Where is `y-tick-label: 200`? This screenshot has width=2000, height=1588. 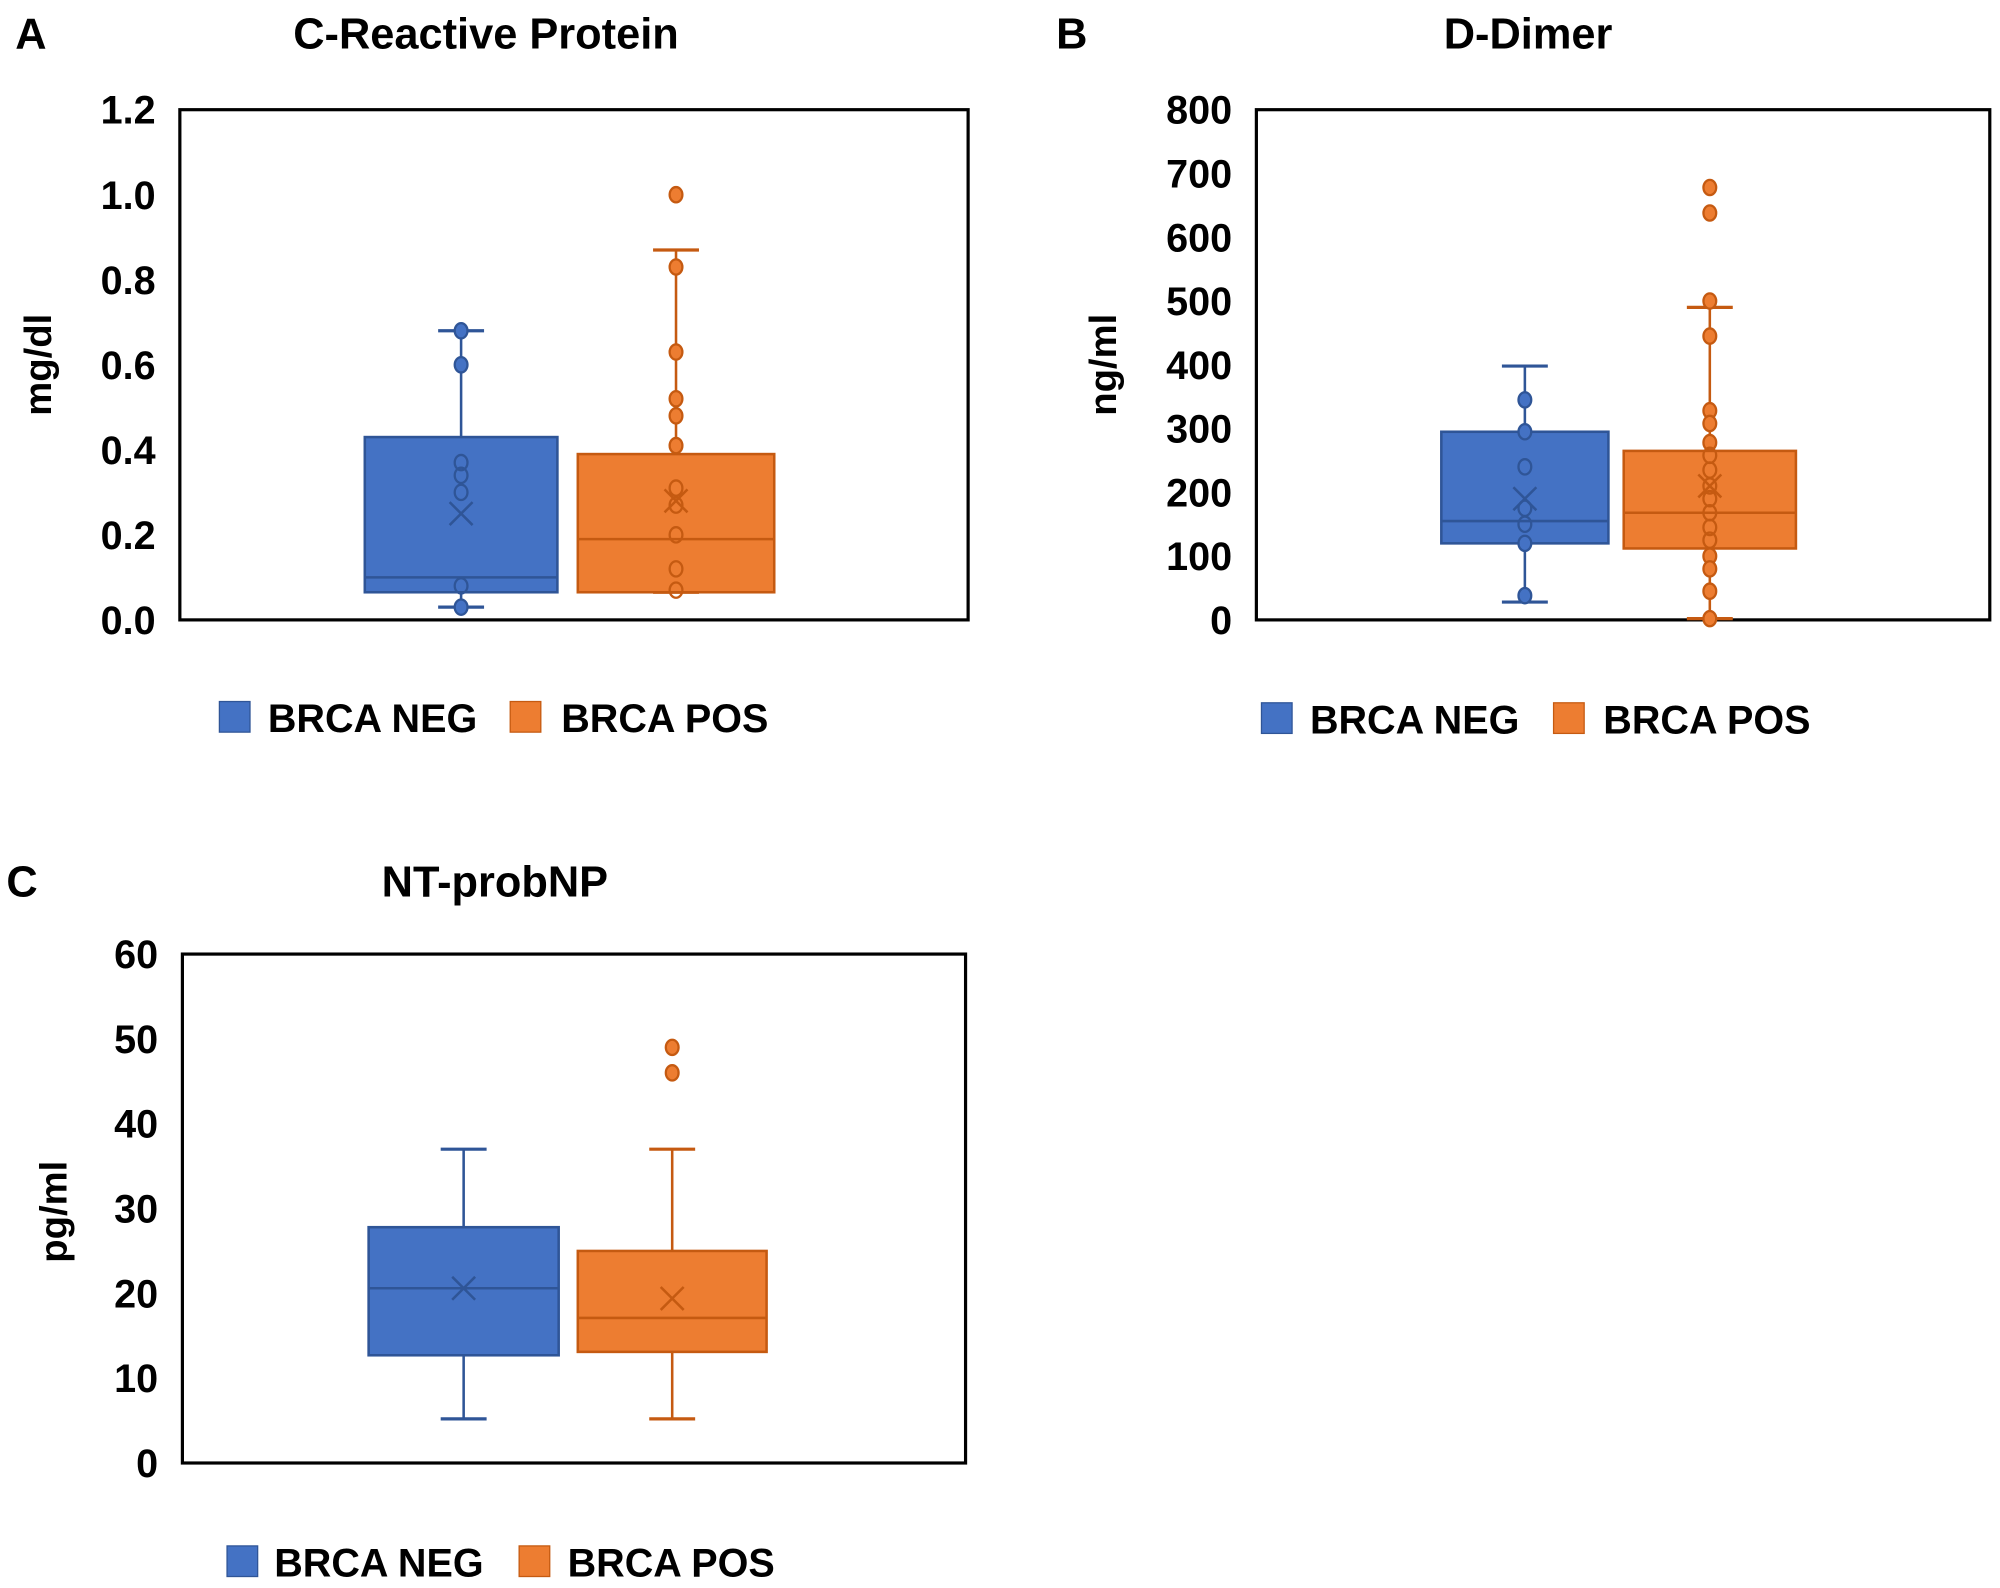
y-tick-label: 200 is located at coordinates (1199, 493).